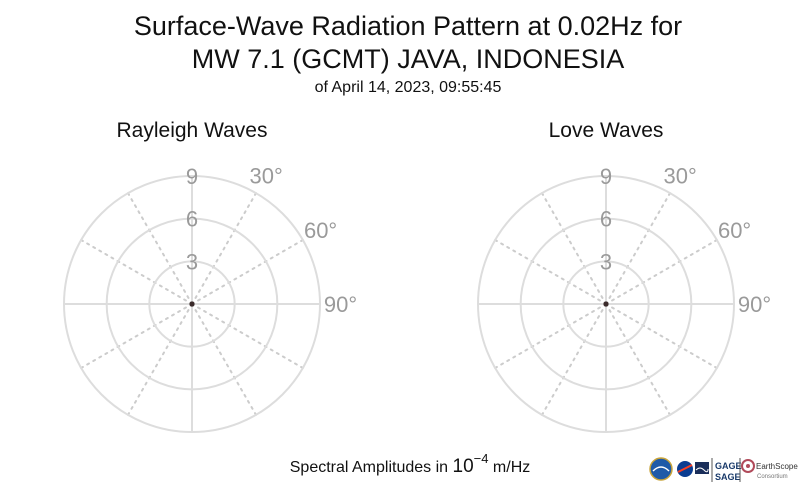 This screenshot has height=496, width=800. I want to click on usgs-logo-icon, so click(702, 468).